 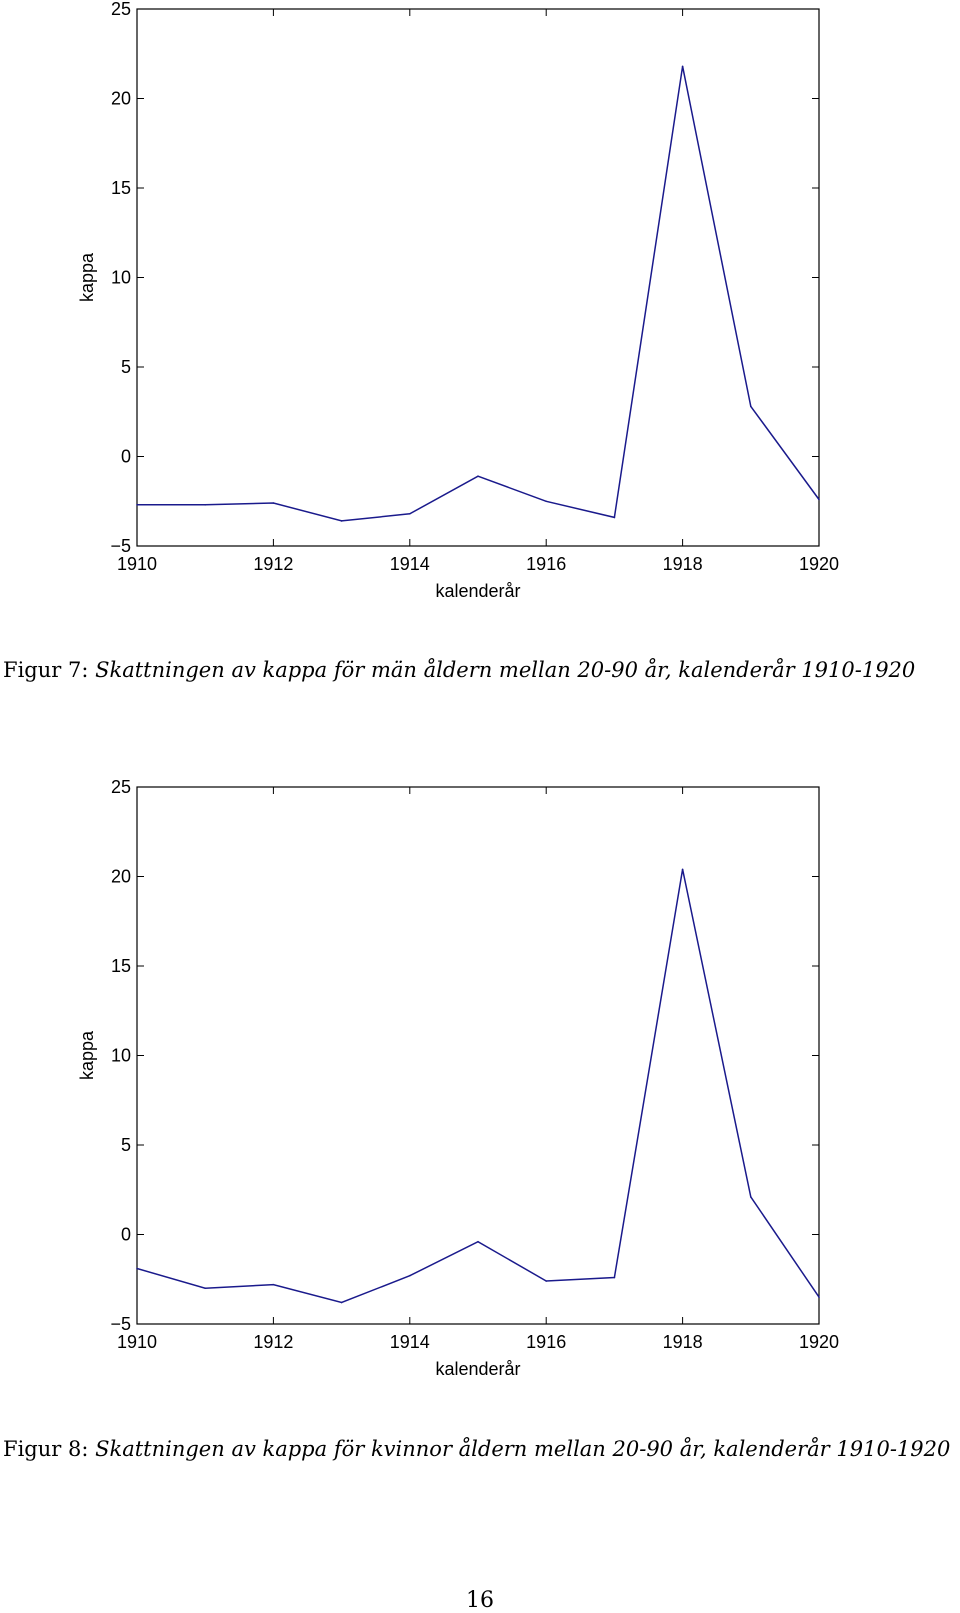 What do you see at coordinates (480, 1600) in the screenshot?
I see `page-number: 16` at bounding box center [480, 1600].